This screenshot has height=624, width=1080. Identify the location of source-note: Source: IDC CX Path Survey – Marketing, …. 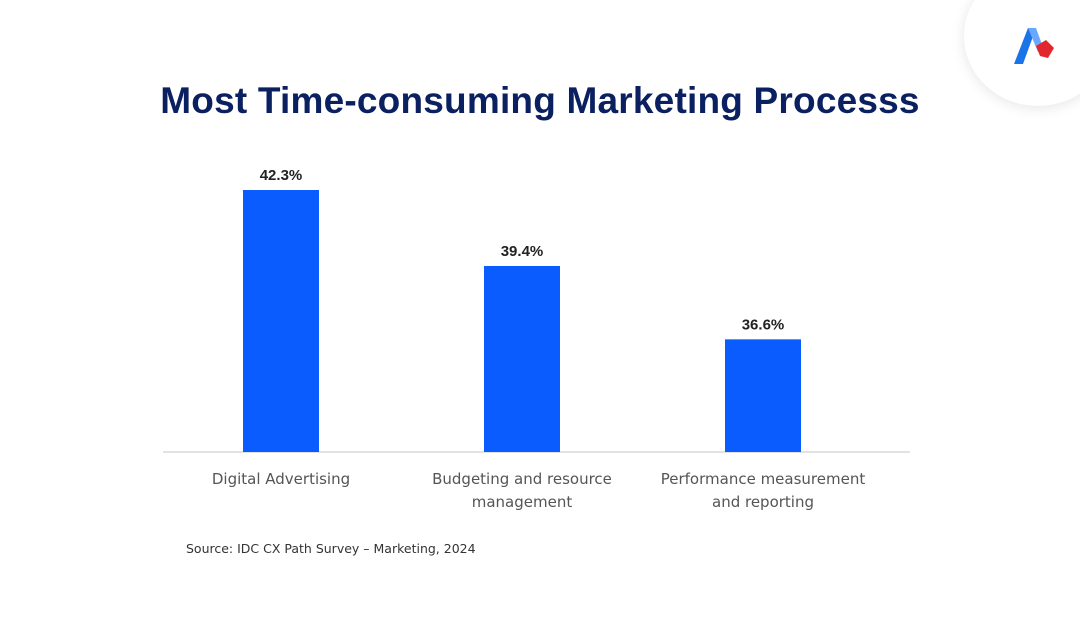
(331, 548).